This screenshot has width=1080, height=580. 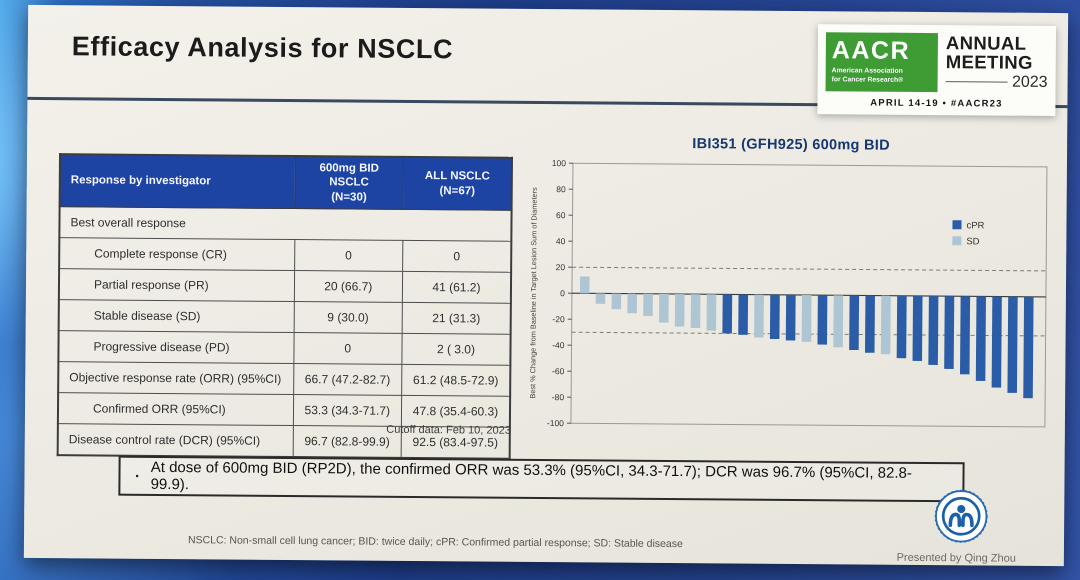 I want to click on row-value: 20 (66.7), so click(x=348, y=286).